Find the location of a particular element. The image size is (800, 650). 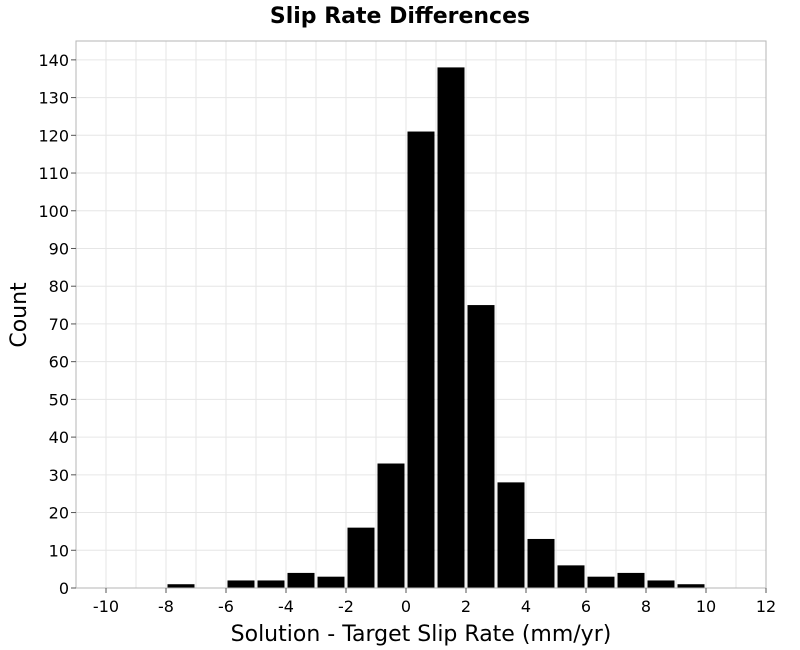

x-tick-label: 2 is located at coordinates (466, 606).